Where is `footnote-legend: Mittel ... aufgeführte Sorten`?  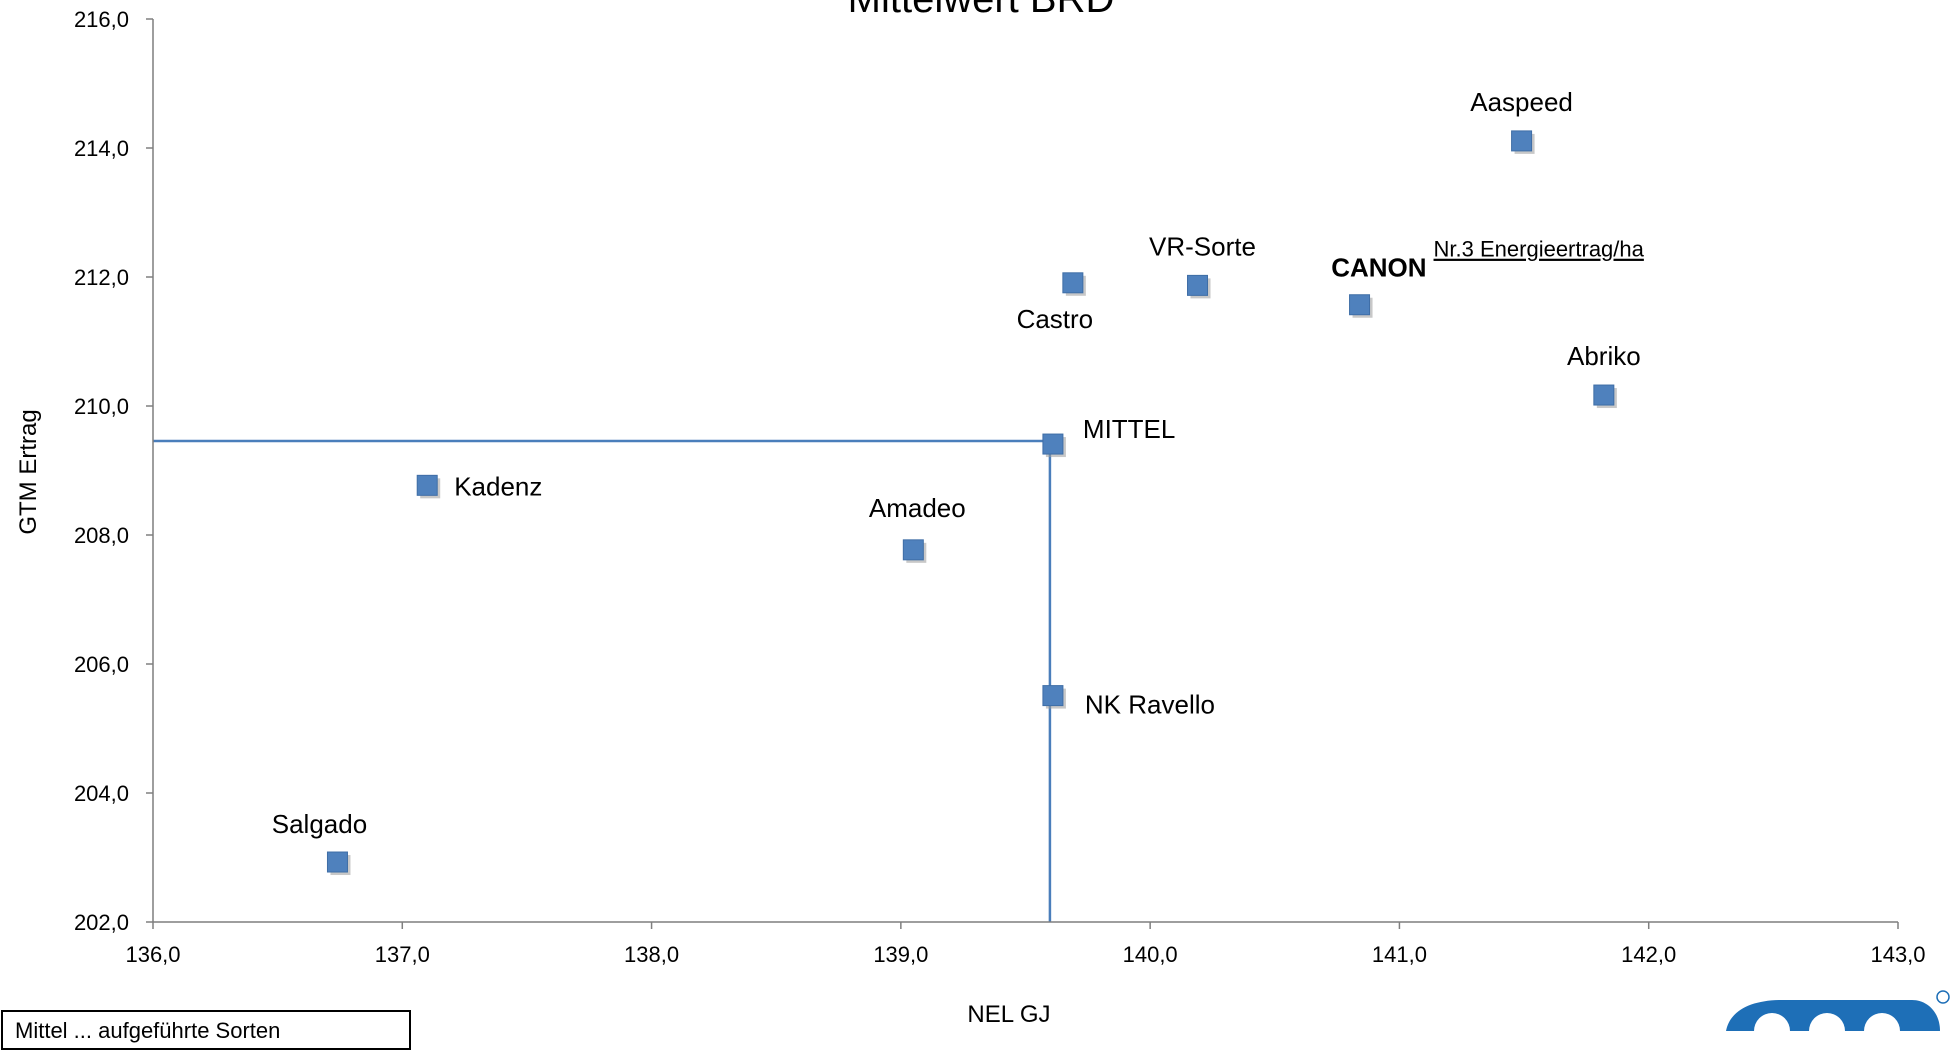 footnote-legend: Mittel ... aufgeführte Sorten is located at coordinates (206, 1030).